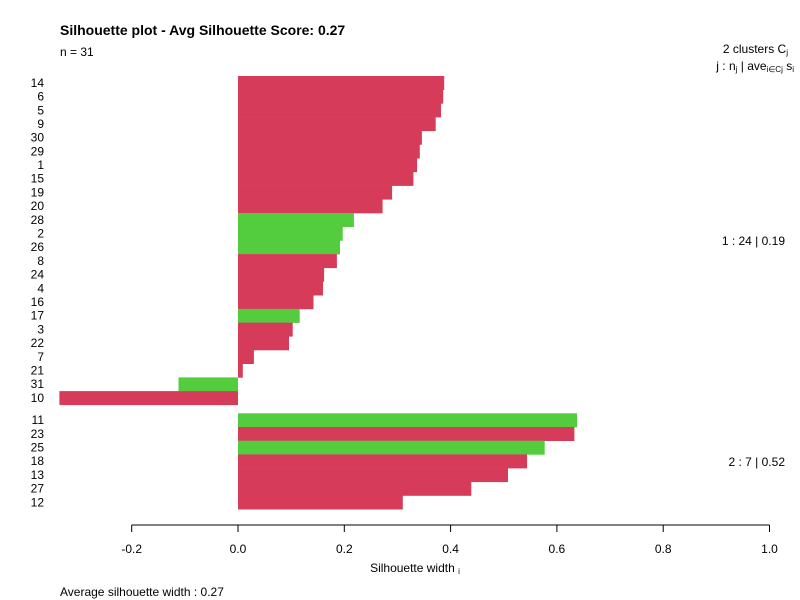 This screenshot has height=600, width=800. Describe the element at coordinates (450, 549) in the screenshot. I see `x-tick-label: 0.4` at that location.